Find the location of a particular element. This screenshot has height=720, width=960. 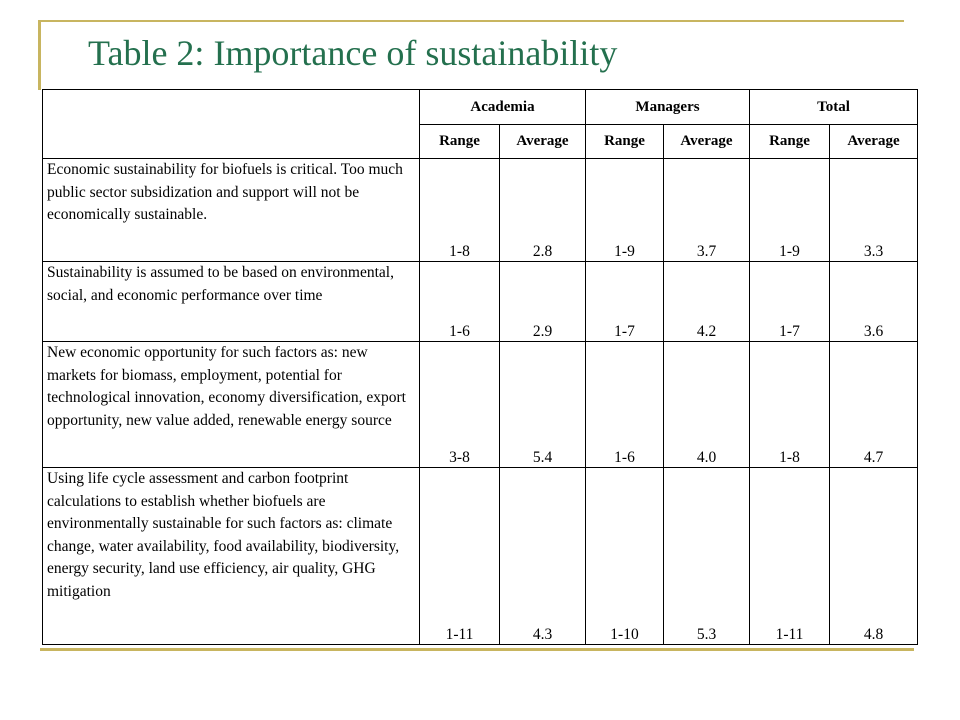

total-range: 1-11 is located at coordinates (789, 556).